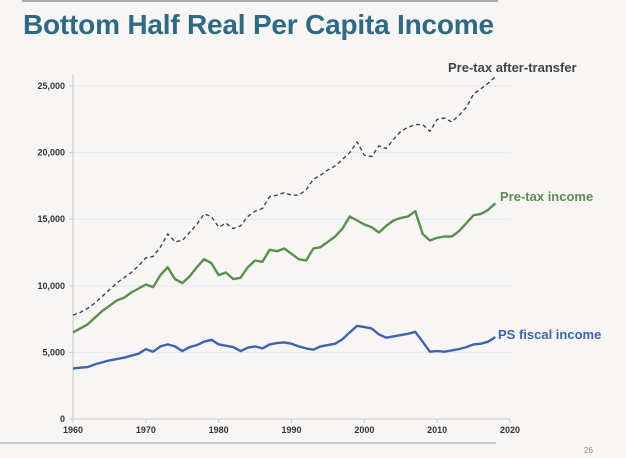  I want to click on y-tick-label: 5,000, so click(53, 352).